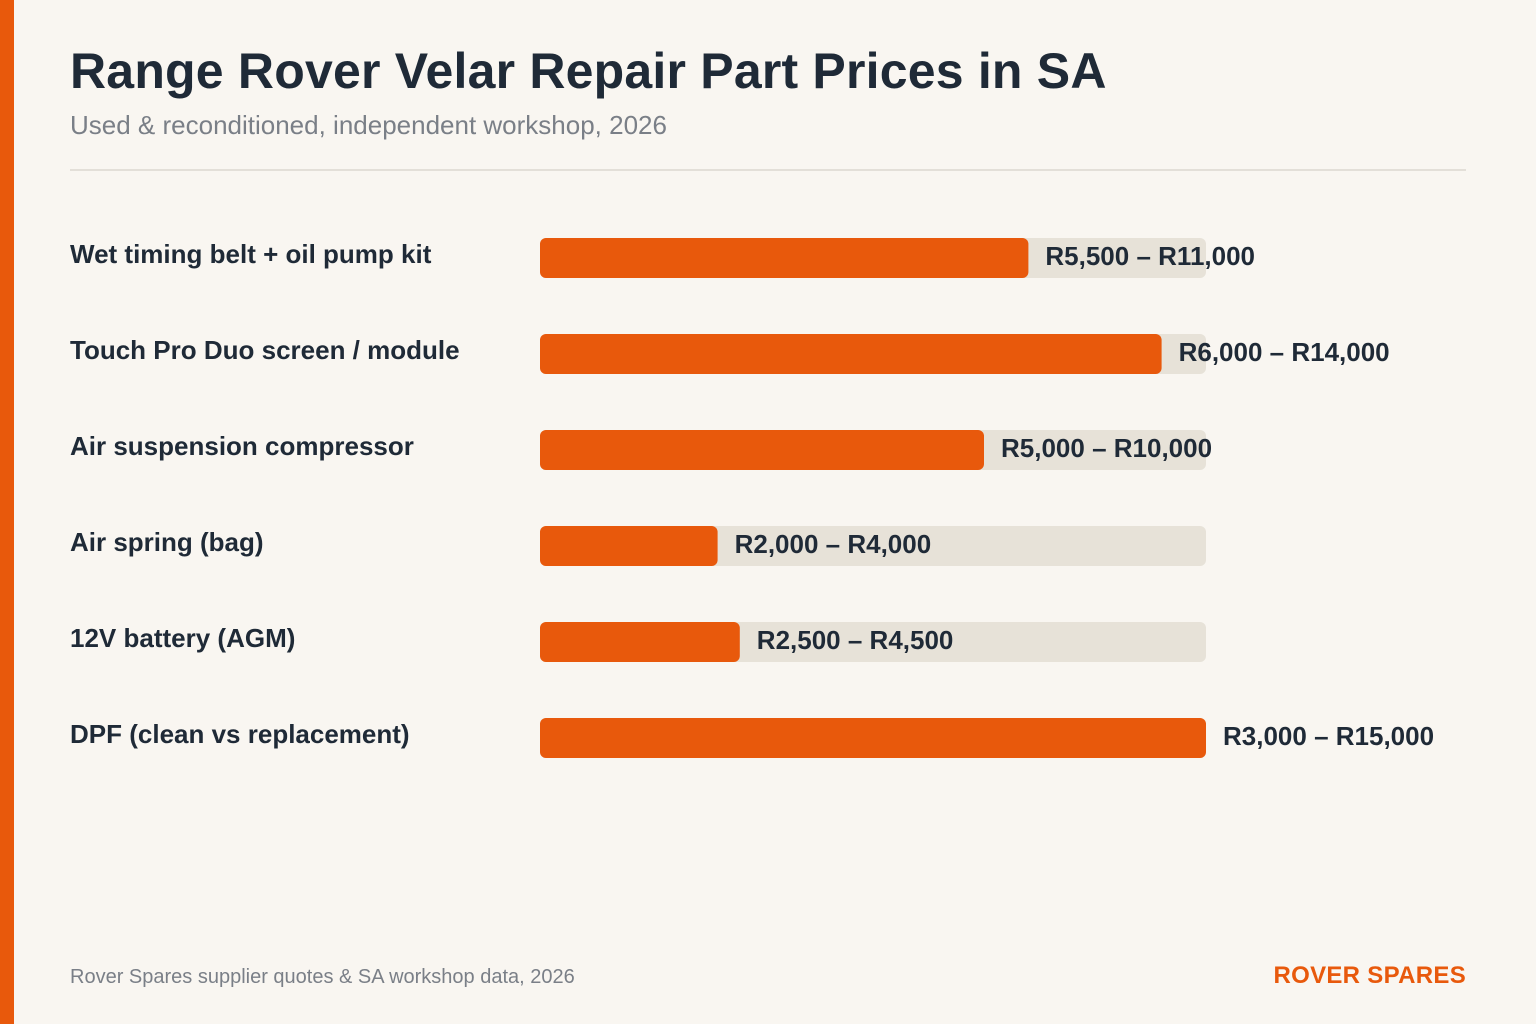 The image size is (1536, 1024). I want to click on brand-logo: ROVER SPARES, so click(1369, 975).